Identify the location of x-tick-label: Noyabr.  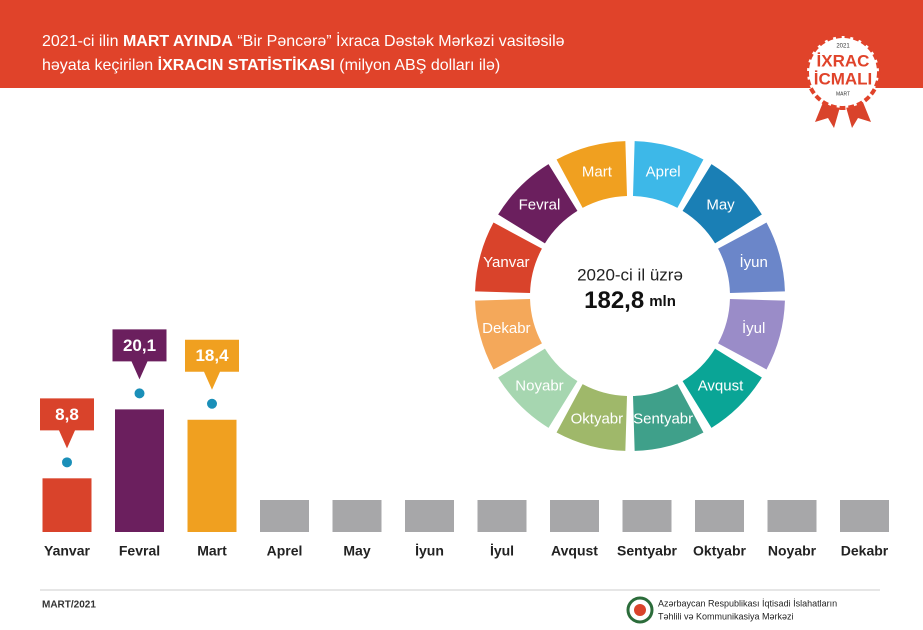
(792, 551).